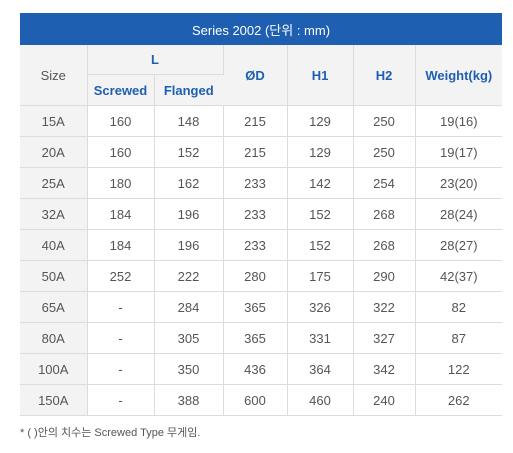 This screenshot has height=453, width=513. Describe the element at coordinates (384, 183) in the screenshot. I see `cell-h2: 254` at that location.